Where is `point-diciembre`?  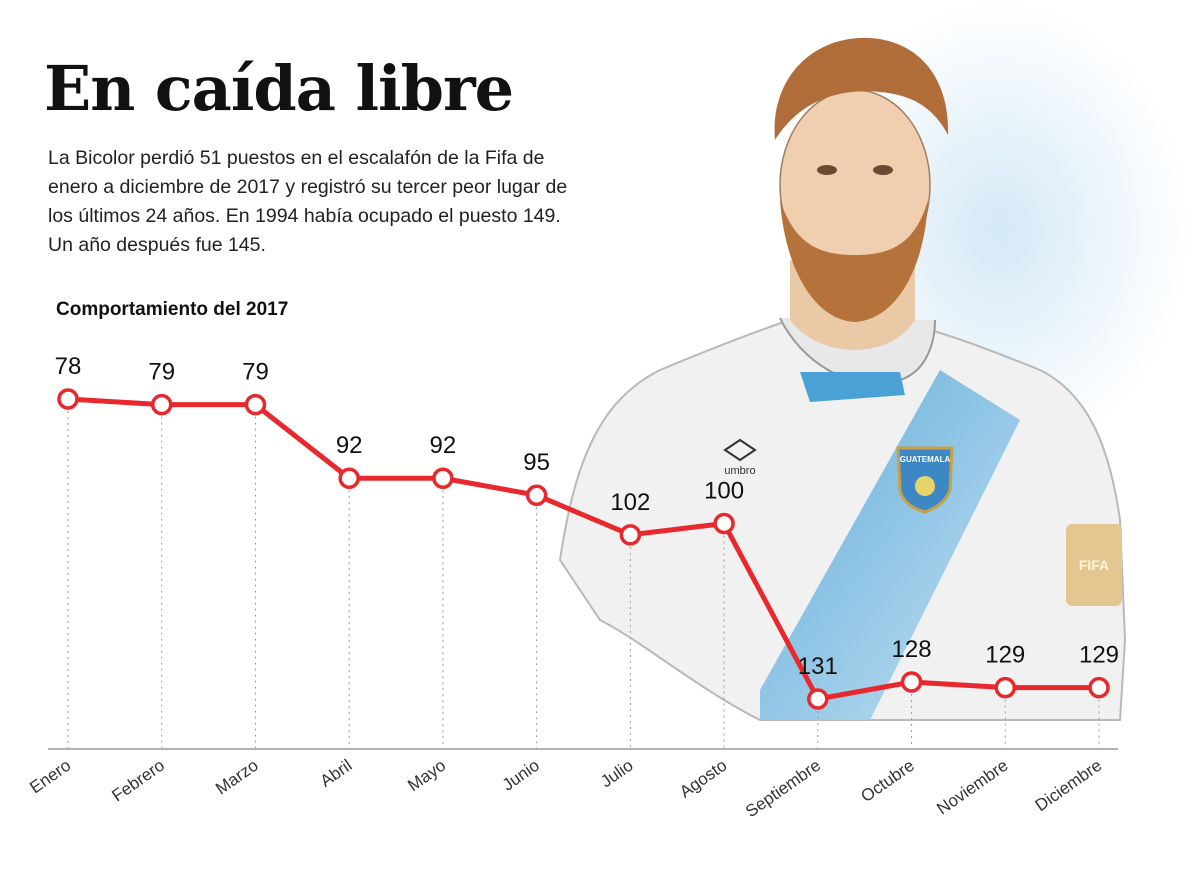
point-diciembre is located at coordinates (1099, 687).